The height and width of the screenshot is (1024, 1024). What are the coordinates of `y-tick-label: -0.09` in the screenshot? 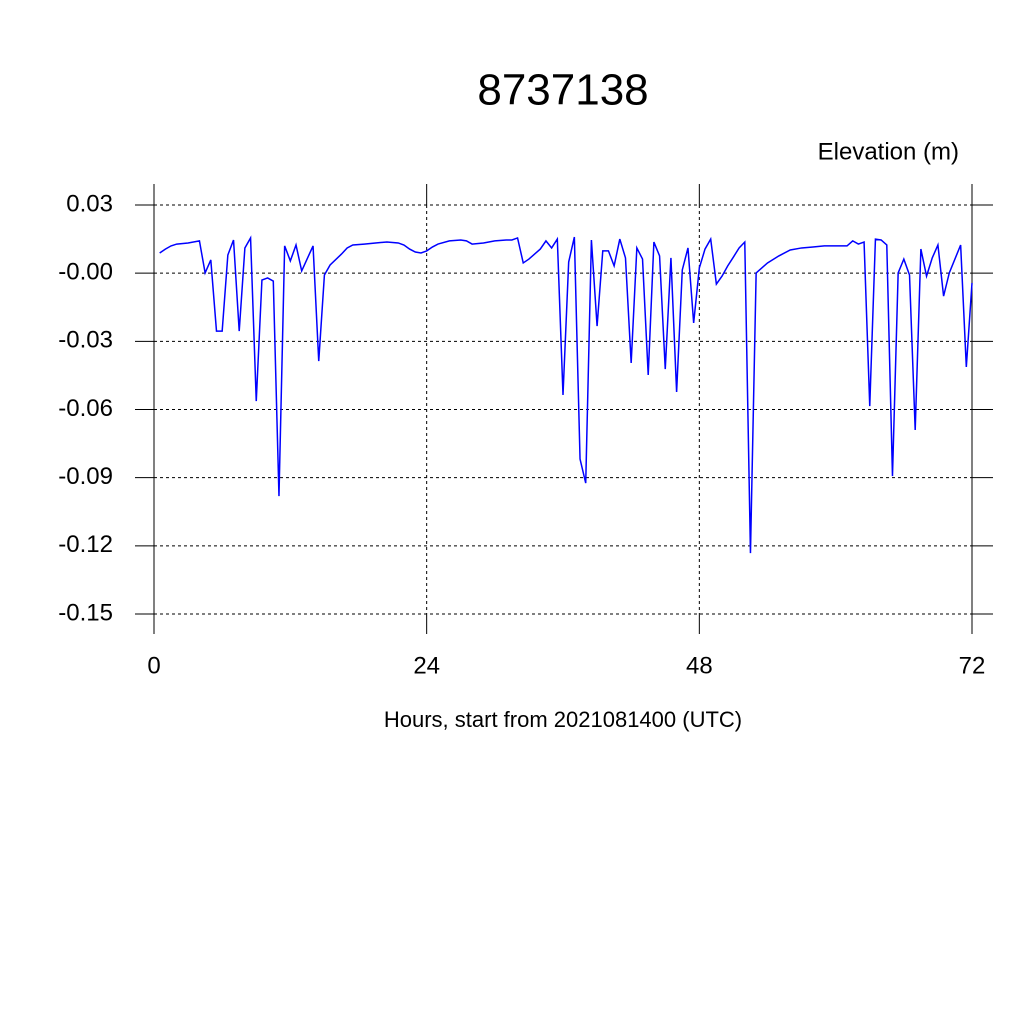 It's located at (85, 476).